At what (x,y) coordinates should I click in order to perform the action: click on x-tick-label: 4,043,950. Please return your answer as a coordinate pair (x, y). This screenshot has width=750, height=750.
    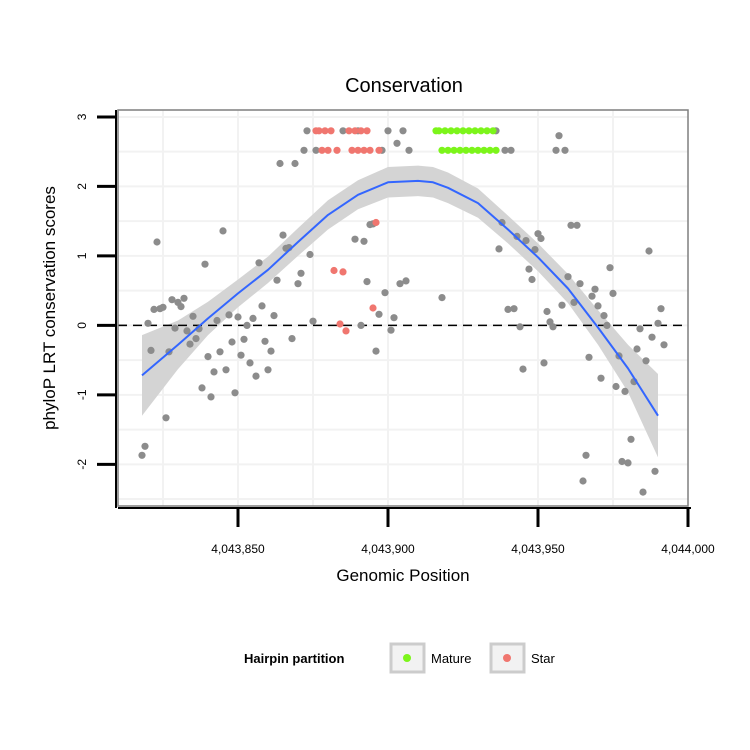
    Looking at the image, I should click on (538, 549).